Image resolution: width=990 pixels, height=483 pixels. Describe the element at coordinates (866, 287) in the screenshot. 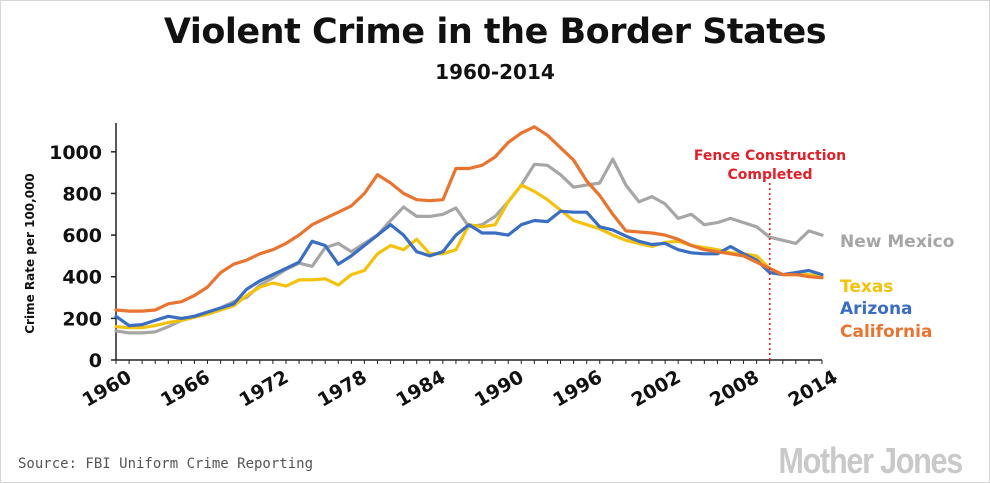

I see `series-label-texas: Texas` at that location.